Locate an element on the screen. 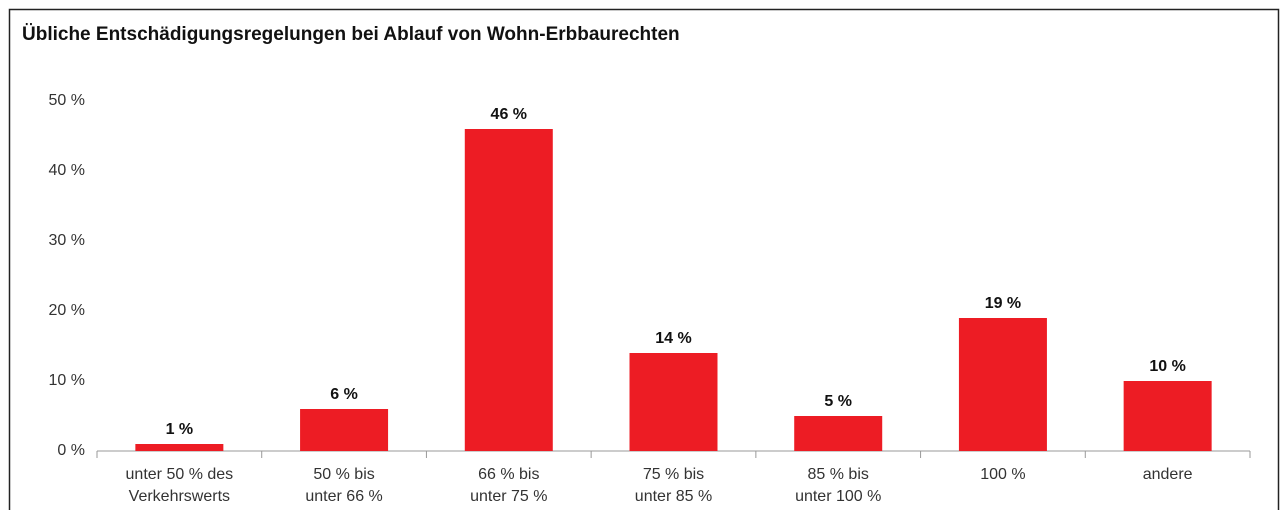 The width and height of the screenshot is (1288, 510). y-tick-label: 20 % is located at coordinates (67, 310).